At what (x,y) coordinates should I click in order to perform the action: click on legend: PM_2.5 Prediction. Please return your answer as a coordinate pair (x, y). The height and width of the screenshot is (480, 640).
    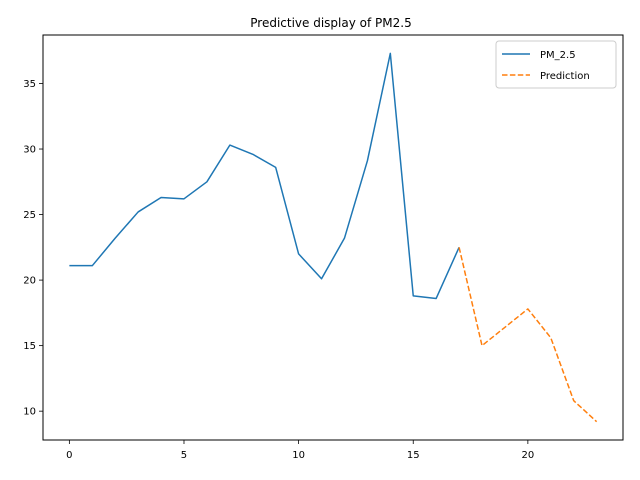
    Looking at the image, I should click on (556, 64).